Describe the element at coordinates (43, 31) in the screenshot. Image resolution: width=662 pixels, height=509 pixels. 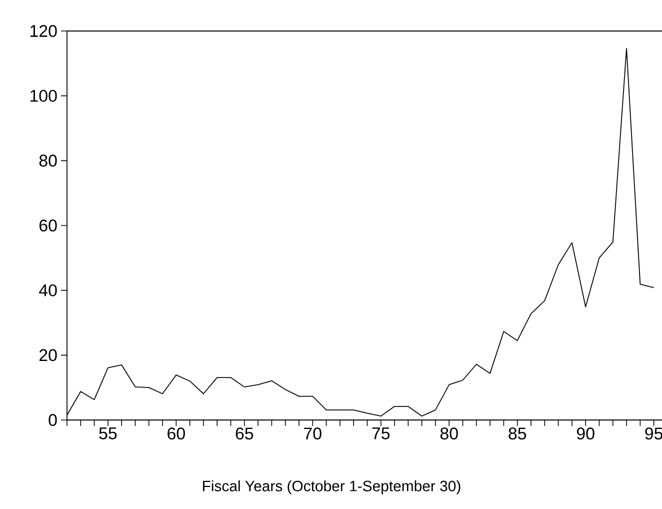
I see `y-tick-label: 120` at that location.